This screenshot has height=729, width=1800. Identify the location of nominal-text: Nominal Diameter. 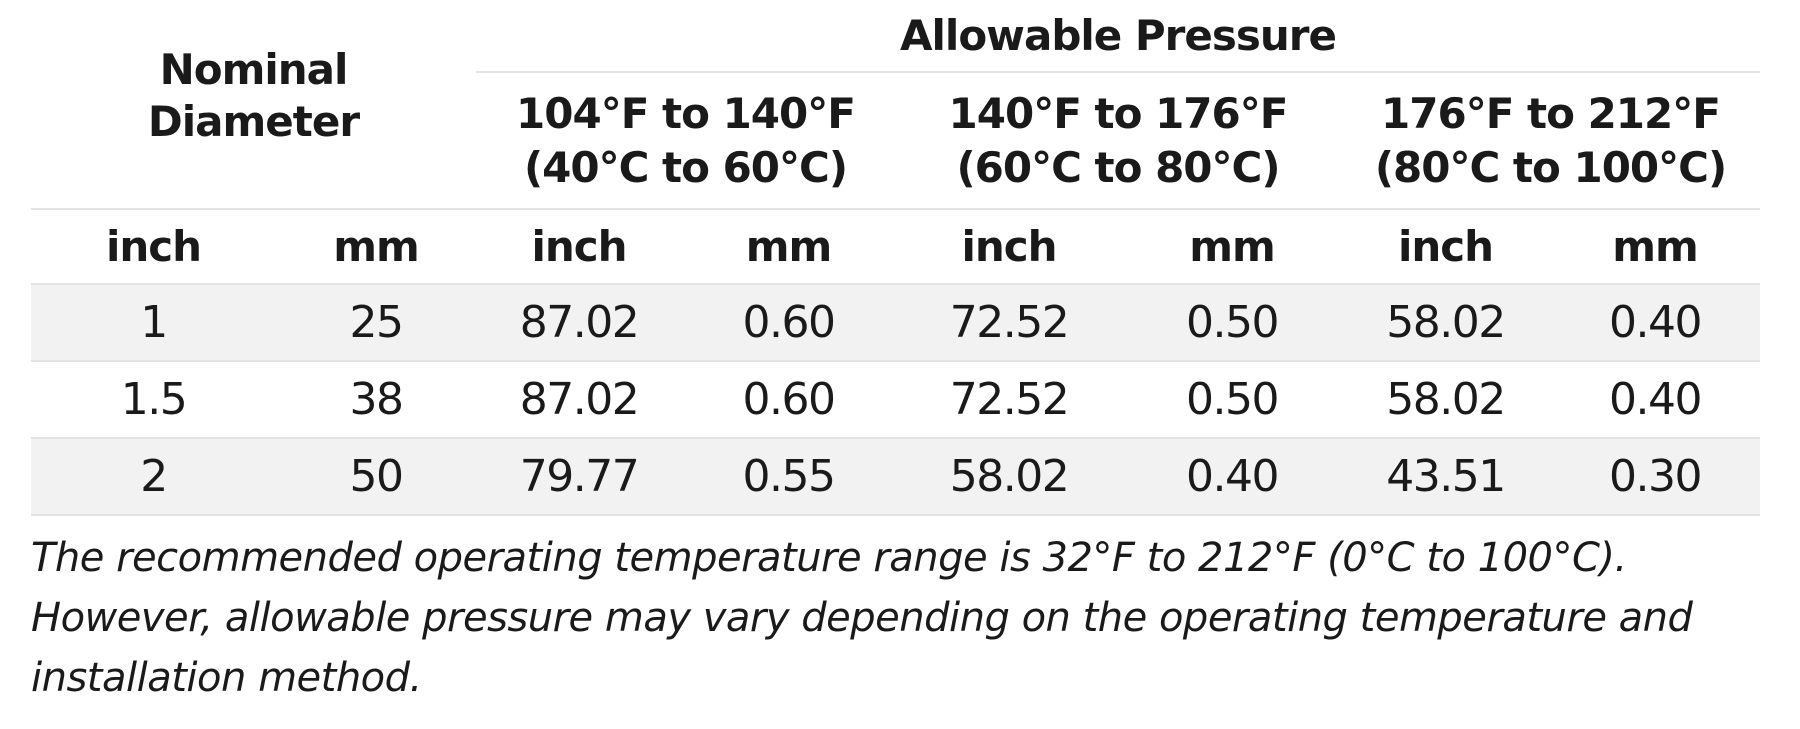
(253, 95).